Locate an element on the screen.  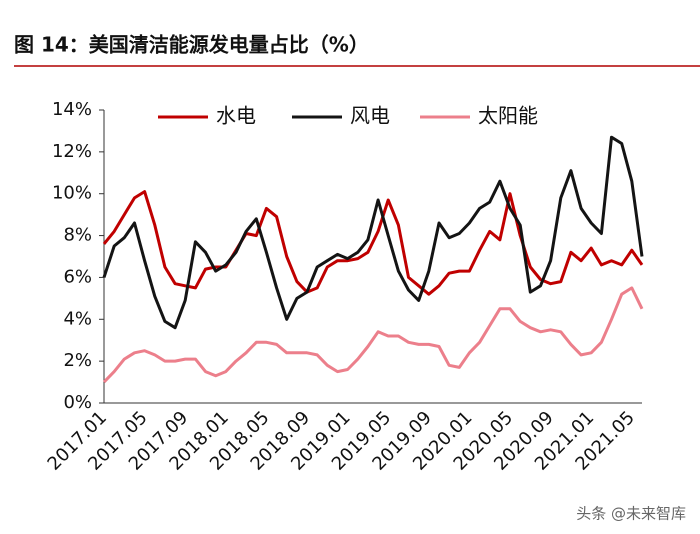
y-tick-label: 4% is located at coordinates (77, 318).